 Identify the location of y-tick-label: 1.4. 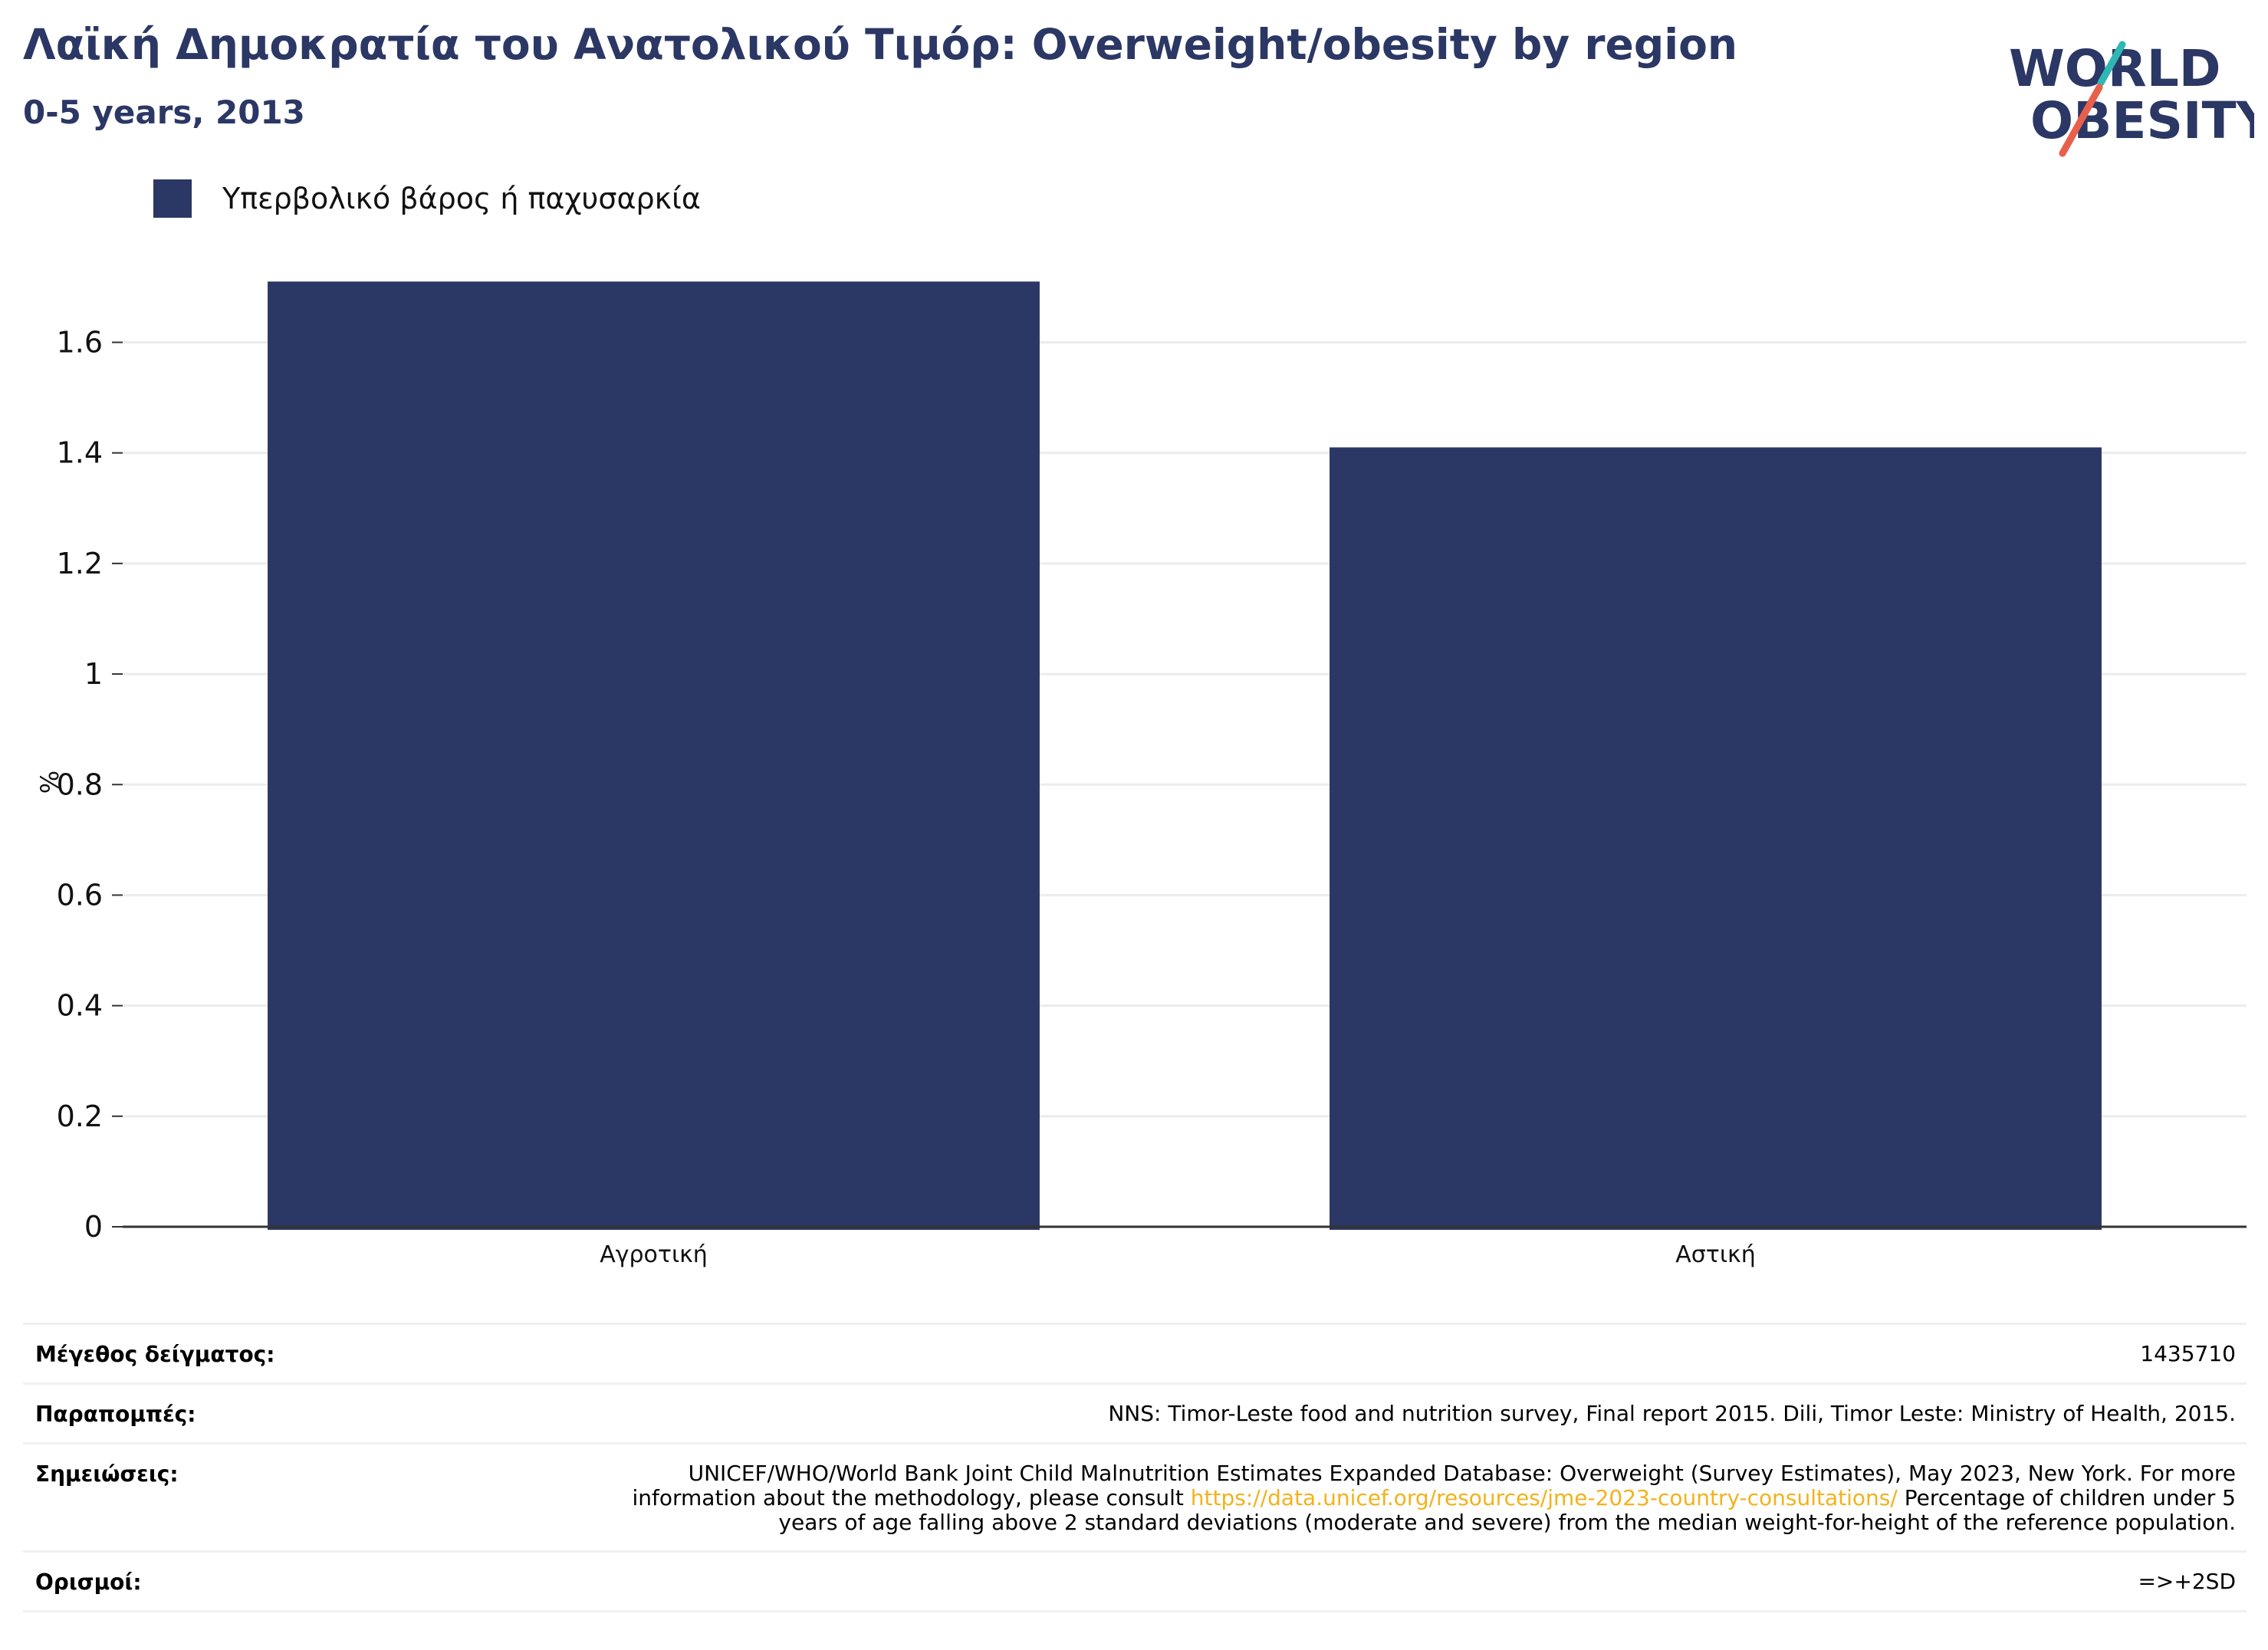
(80, 453).